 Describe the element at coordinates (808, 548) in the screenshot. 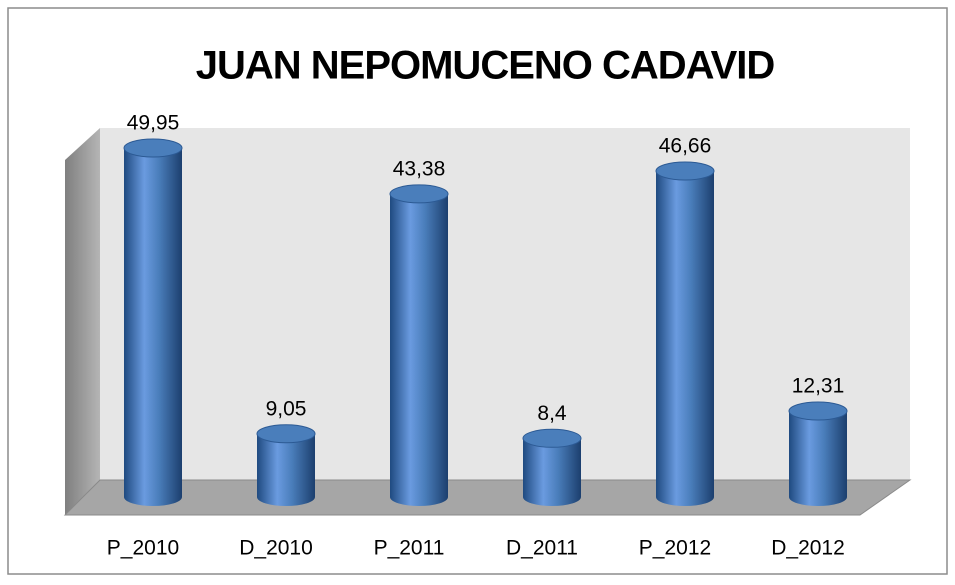

I see `x-tick-label: D_2012` at that location.